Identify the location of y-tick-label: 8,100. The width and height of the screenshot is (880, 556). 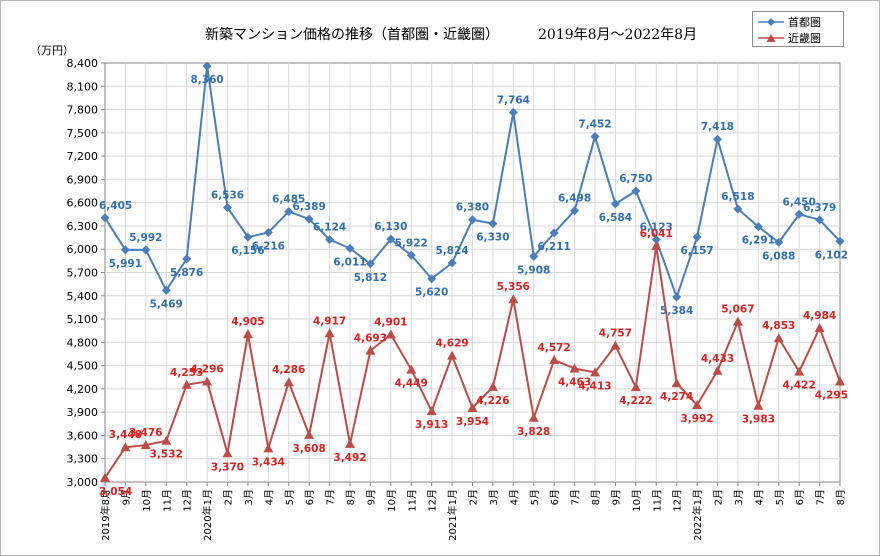
(83, 86).